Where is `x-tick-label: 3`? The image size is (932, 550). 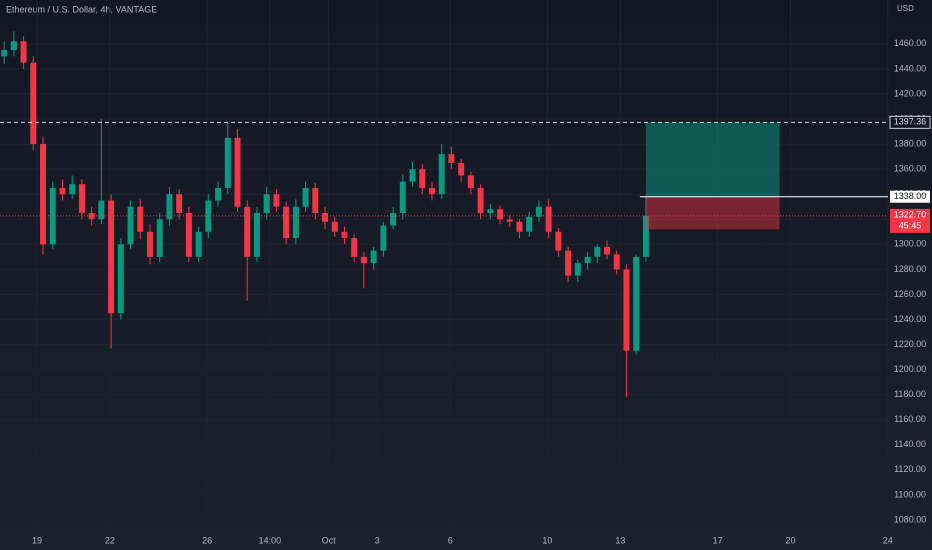 x-tick-label: 3 is located at coordinates (377, 540).